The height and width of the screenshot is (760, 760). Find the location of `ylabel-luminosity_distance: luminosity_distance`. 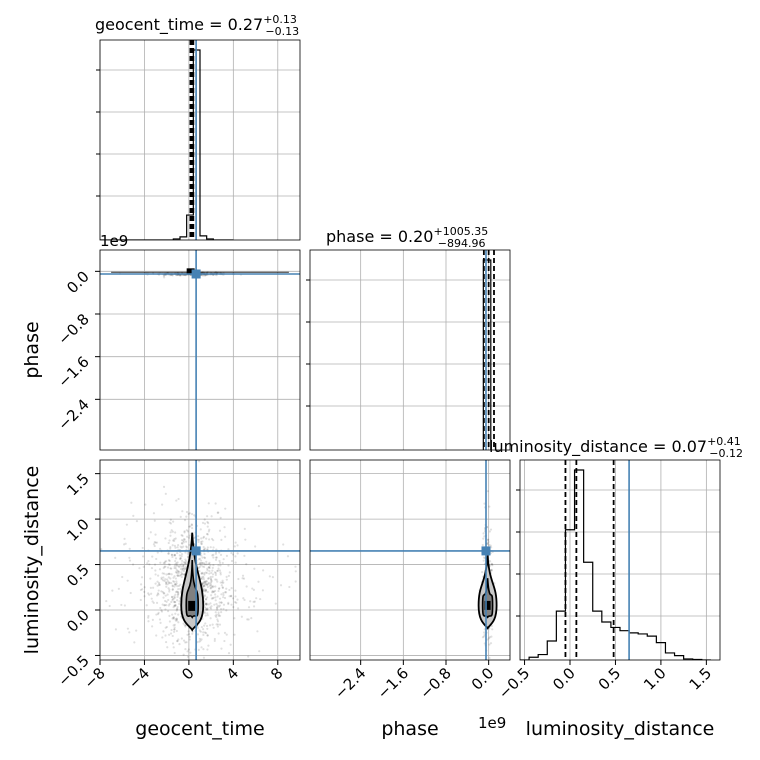

ylabel-luminosity_distance: luminosity_distance is located at coordinates (32, 560).